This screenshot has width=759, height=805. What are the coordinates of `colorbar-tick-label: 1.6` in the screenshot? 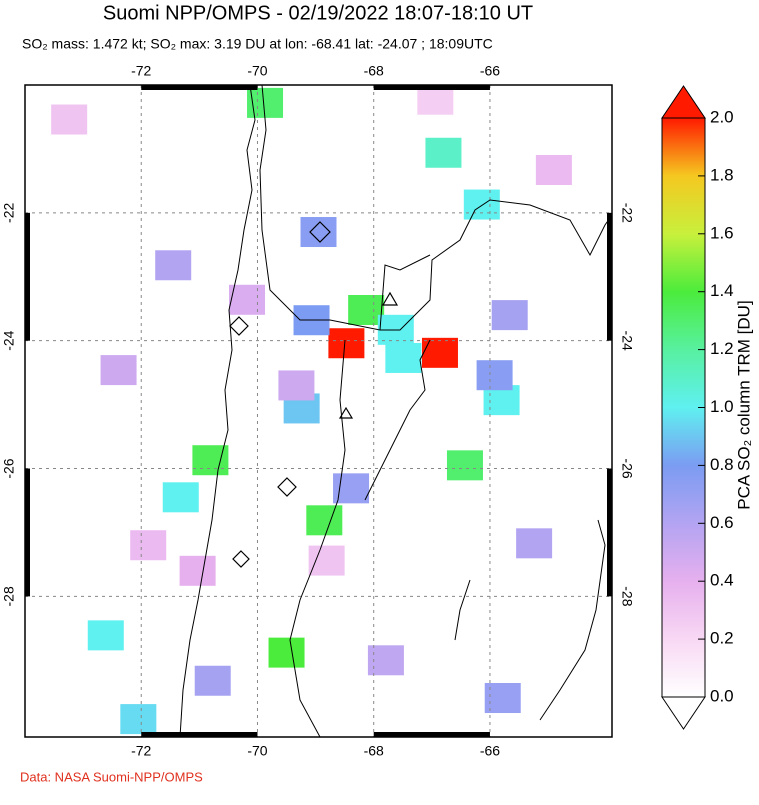 It's located at (722, 232).